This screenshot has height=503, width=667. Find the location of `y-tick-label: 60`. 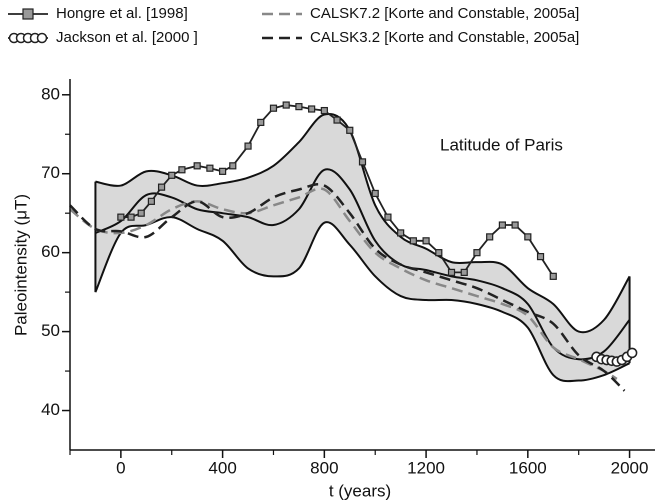

y-tick-label: 60 is located at coordinates (50, 251).